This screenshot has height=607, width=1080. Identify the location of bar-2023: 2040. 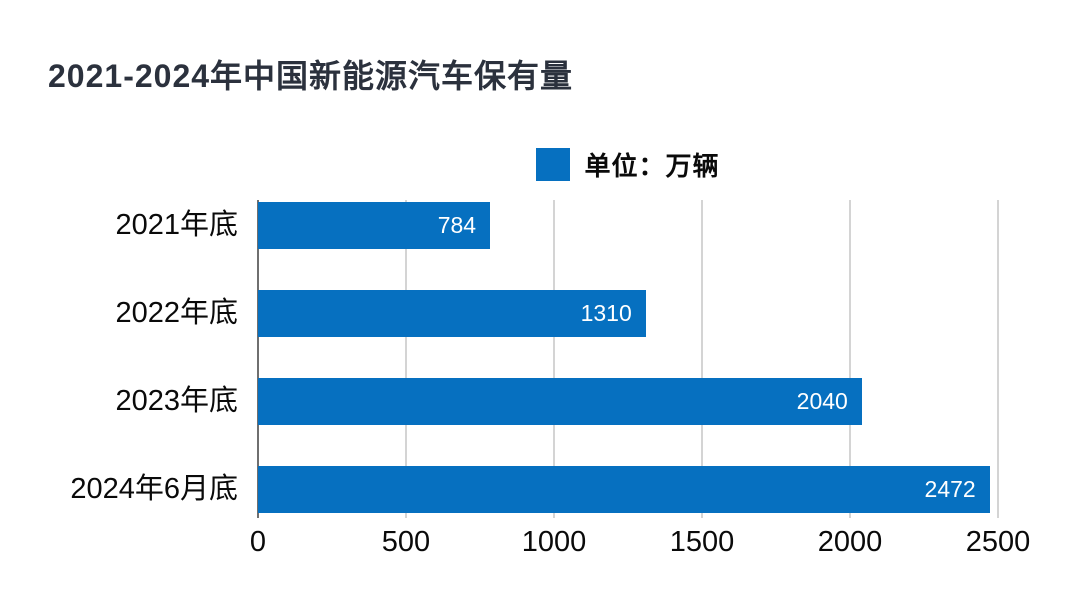
(560, 401).